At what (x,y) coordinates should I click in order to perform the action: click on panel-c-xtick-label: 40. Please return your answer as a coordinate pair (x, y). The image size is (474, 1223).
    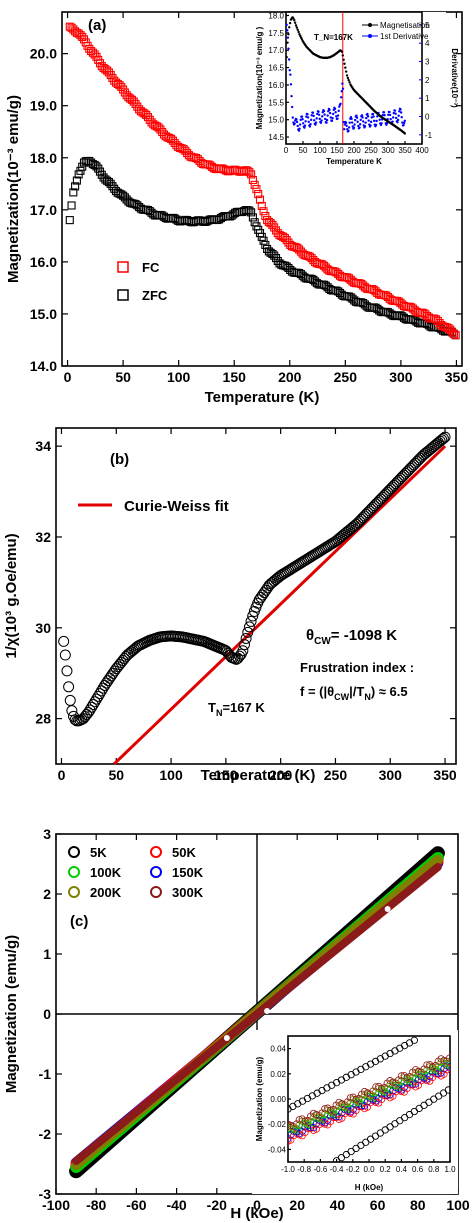
    Looking at the image, I should click on (338, 1205).